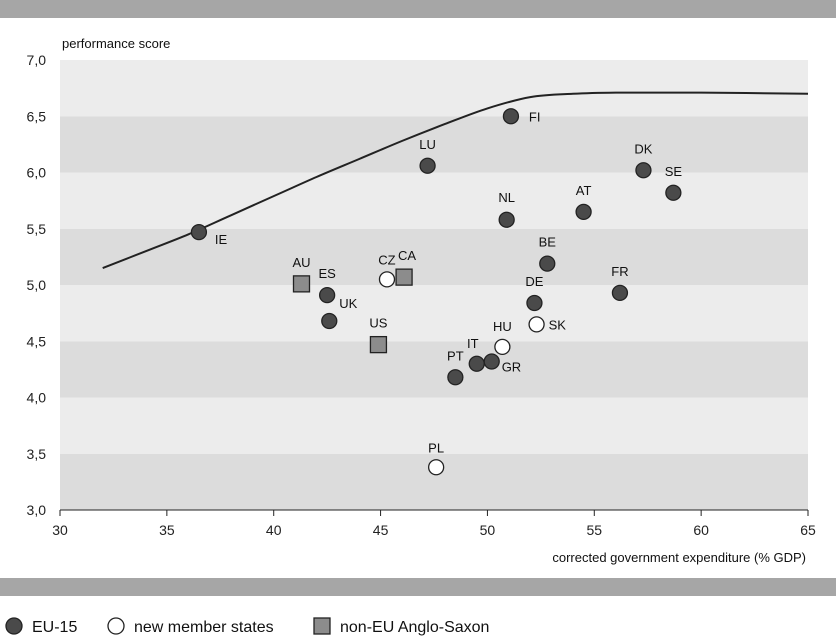 Image resolution: width=836 pixels, height=644 pixels. What do you see at coordinates (404, 277) in the screenshot?
I see `point-ca` at bounding box center [404, 277].